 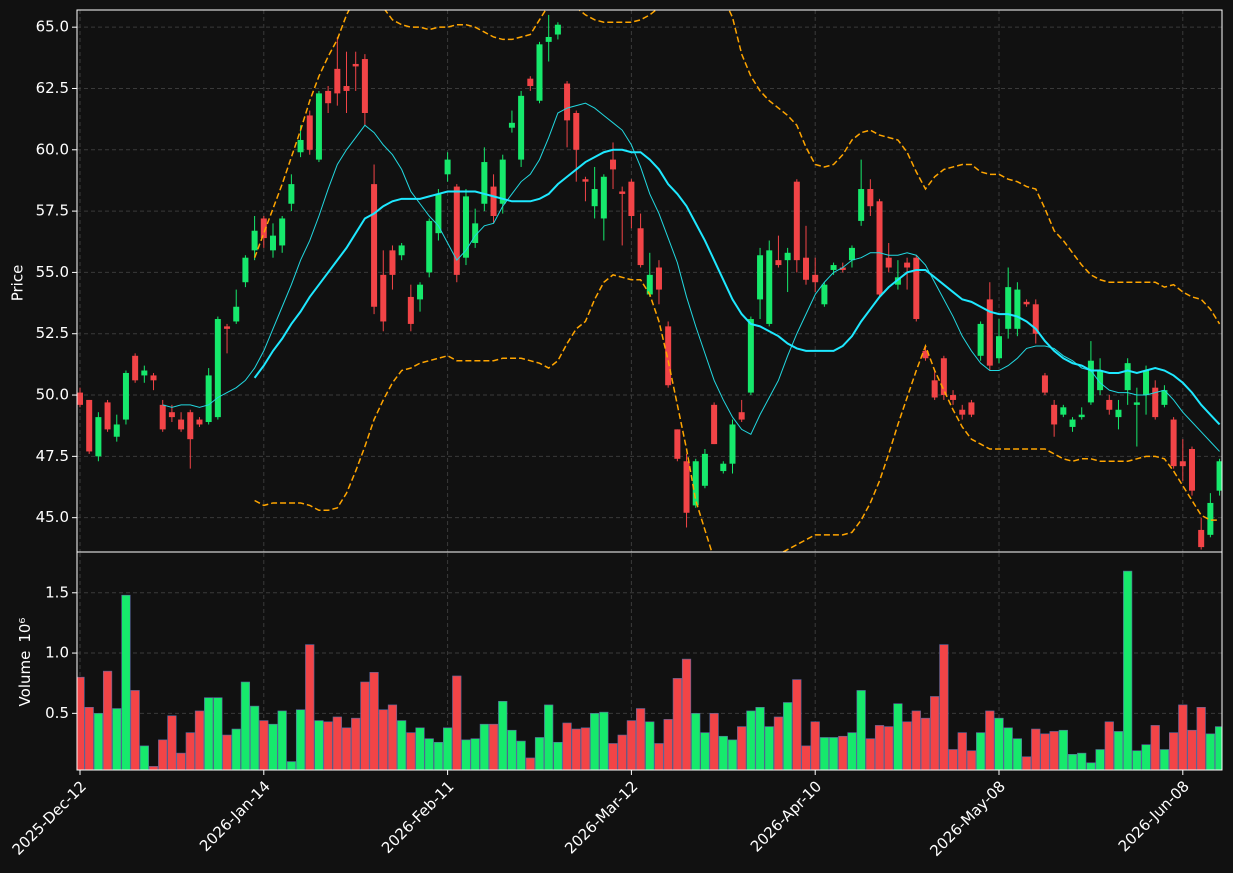 I want to click on volume-axis-label: Volume 10⁶, so click(x=25, y=662).